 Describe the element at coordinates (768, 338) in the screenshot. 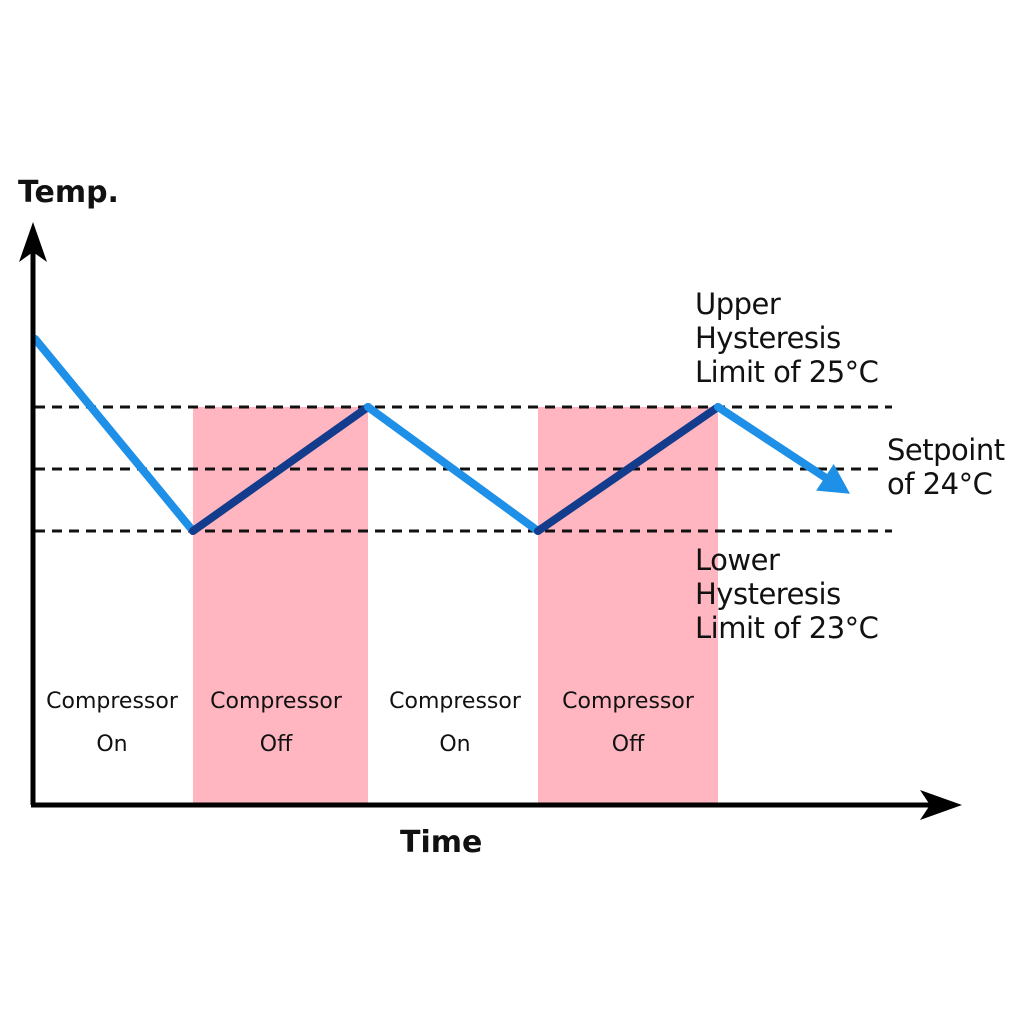

I see `upper-limit-label-line2: Hysteresis` at that location.